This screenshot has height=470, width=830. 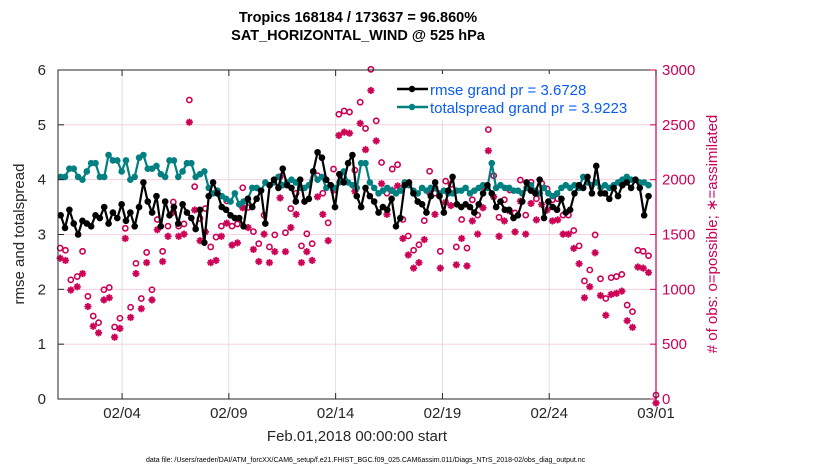 I want to click on chart-title: Tropics 168184 / 173637 = 96.860%, so click(x=358, y=18).